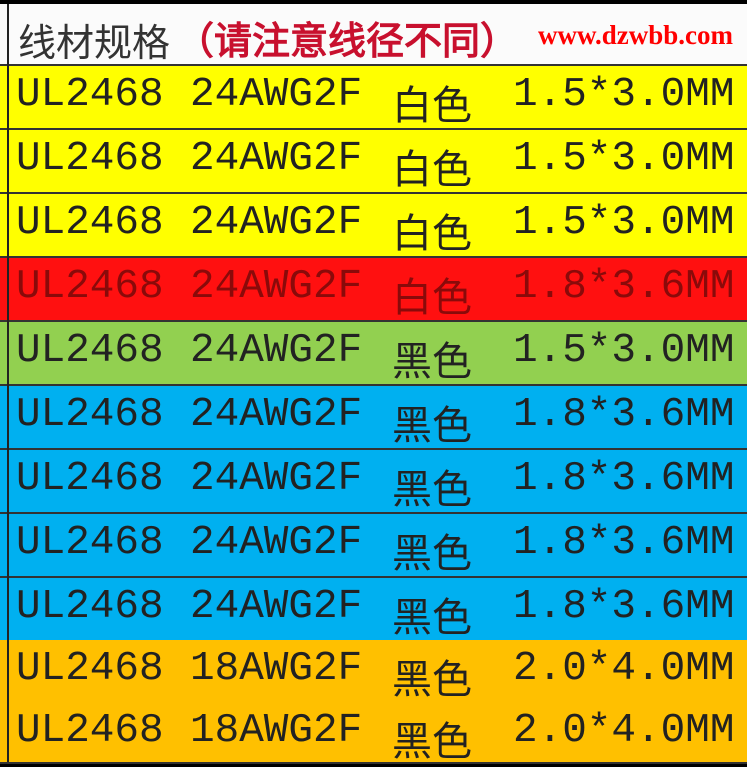  What do you see at coordinates (373, 354) in the screenshot?
I see `table-row: UL2468 24AWG2F 黑色 1.5*3.0MM` at bounding box center [373, 354].